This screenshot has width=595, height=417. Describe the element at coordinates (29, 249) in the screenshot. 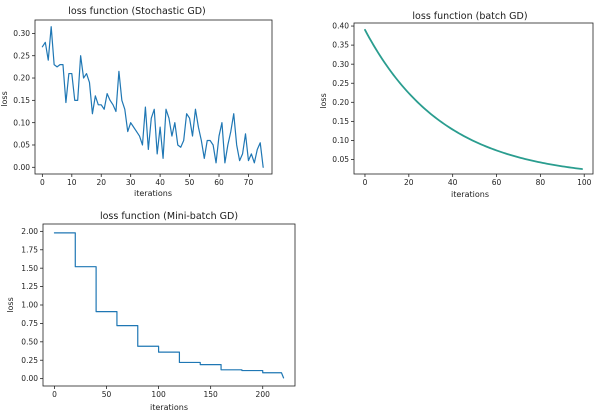

I see `minibatch-y-tick-label: 1.75` at that location.